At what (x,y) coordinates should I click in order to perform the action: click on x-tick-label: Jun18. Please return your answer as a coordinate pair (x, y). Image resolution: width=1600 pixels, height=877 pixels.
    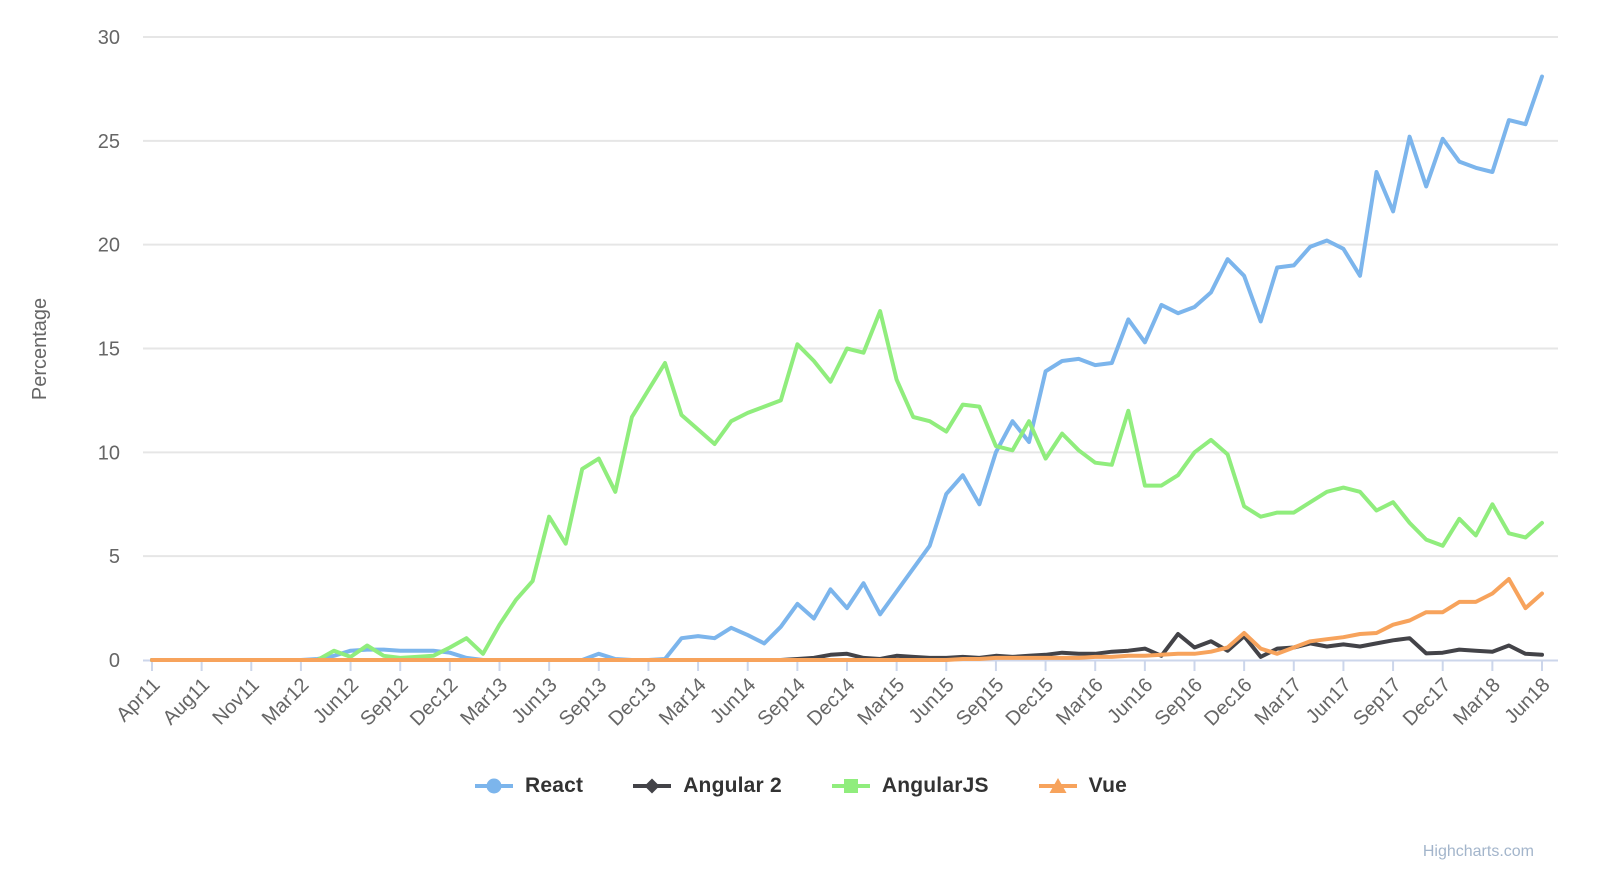
    Looking at the image, I should click on (1527, 701).